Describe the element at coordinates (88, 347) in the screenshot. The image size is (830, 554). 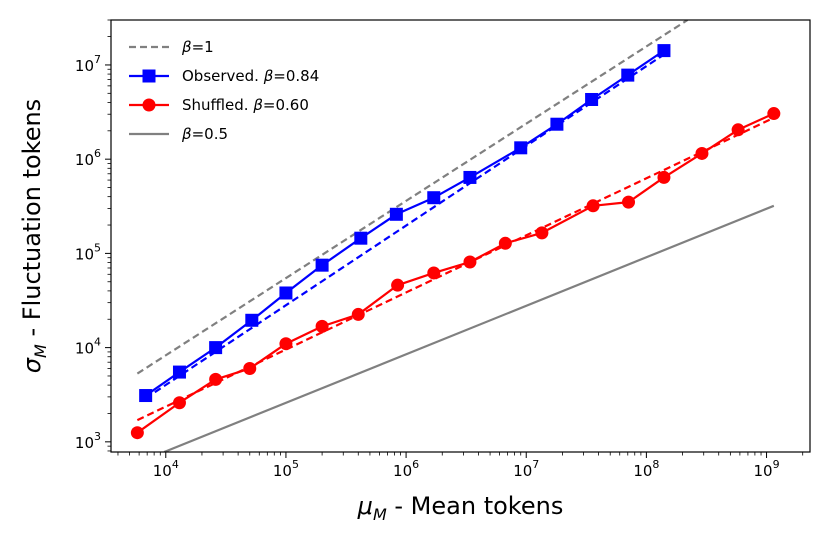
I see `y-tick-label: 10⁴` at that location.